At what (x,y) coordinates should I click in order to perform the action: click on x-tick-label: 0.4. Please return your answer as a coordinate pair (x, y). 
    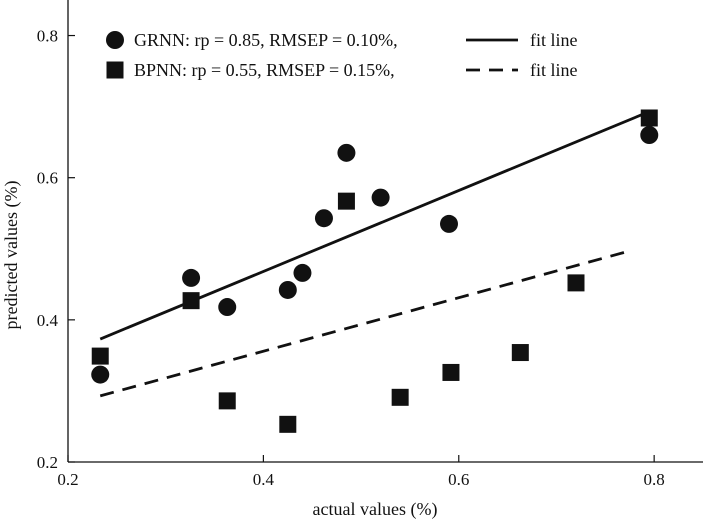
    Looking at the image, I should click on (264, 479).